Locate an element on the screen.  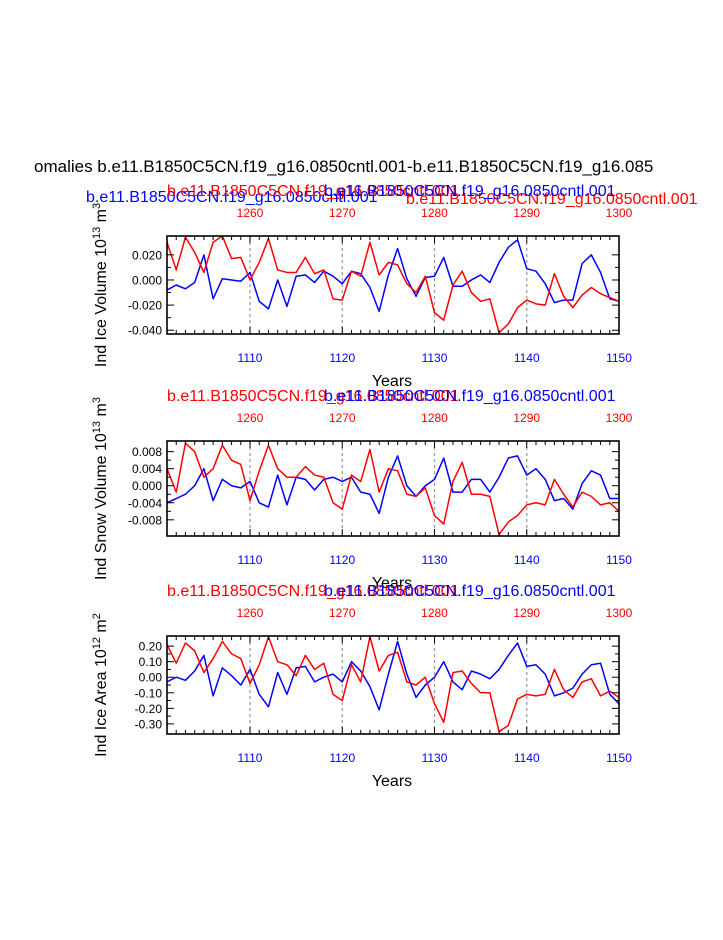
y-axis-label-superscript: 12 is located at coordinates (97, 643).